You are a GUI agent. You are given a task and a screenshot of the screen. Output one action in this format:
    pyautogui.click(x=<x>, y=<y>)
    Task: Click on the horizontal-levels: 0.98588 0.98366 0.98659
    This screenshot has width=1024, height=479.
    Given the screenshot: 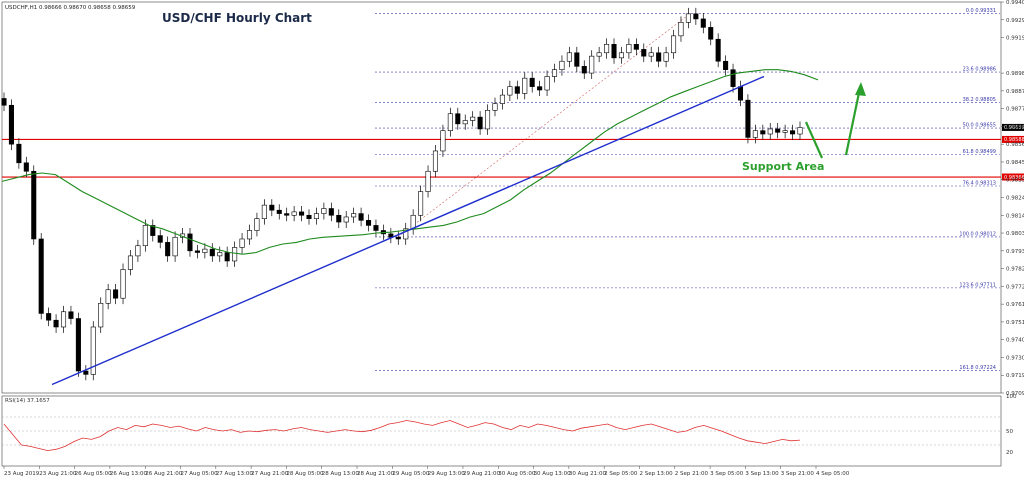 What is the action you would take?
    pyautogui.click(x=513, y=152)
    